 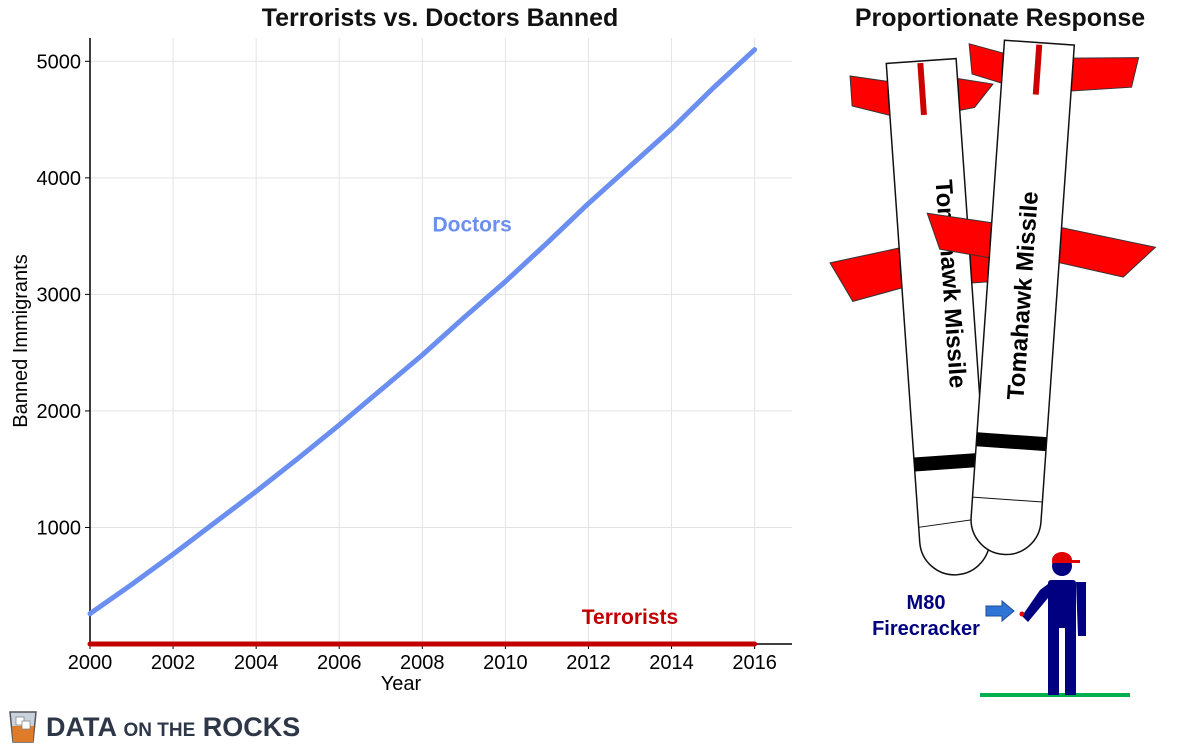 I want to click on red-cap-icon, so click(x=1066, y=557).